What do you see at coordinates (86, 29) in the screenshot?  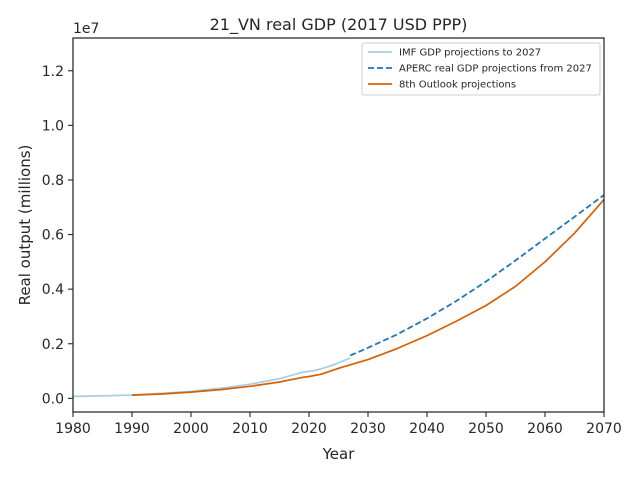 I see `y-offset-label: 1e7` at bounding box center [86, 29].